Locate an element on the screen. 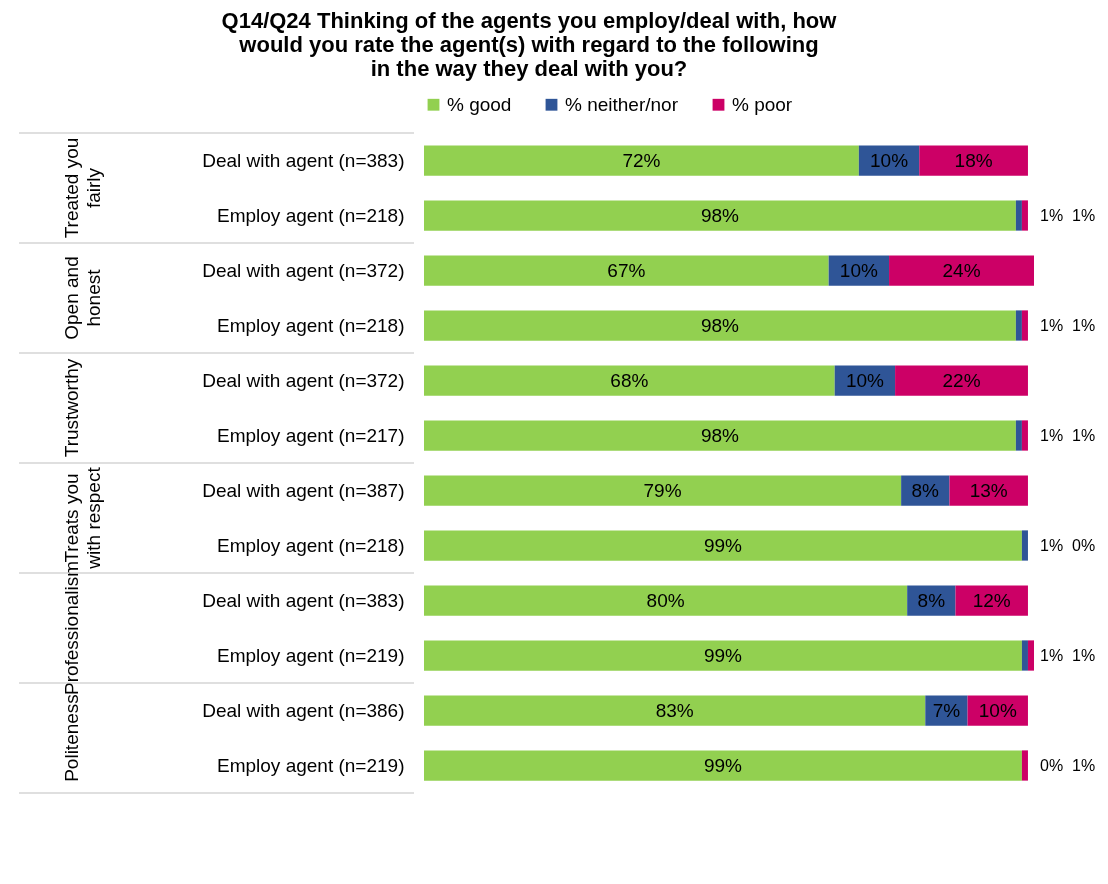 This screenshot has height=884, width=1108. y-tick-label: Deal with agent (n=387) is located at coordinates (303, 490).